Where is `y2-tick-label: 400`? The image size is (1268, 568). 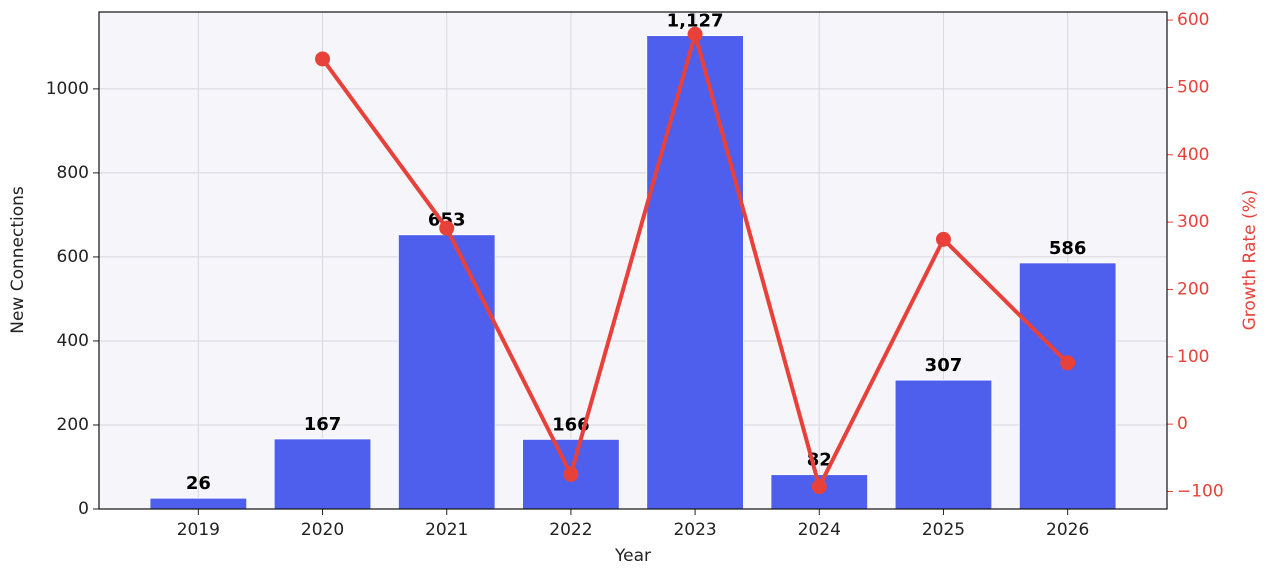
y2-tick-label: 400 is located at coordinates (1193, 155).